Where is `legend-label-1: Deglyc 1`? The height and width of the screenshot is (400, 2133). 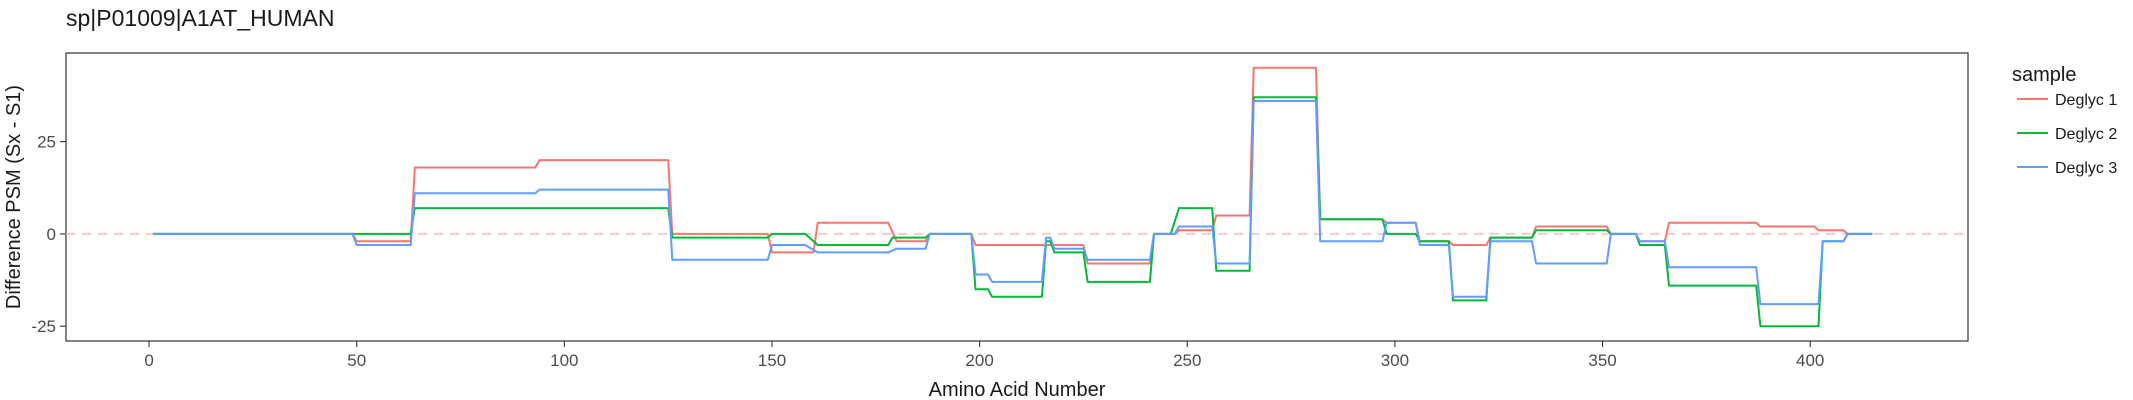
legend-label-1: Deglyc 1 is located at coordinates (2086, 100).